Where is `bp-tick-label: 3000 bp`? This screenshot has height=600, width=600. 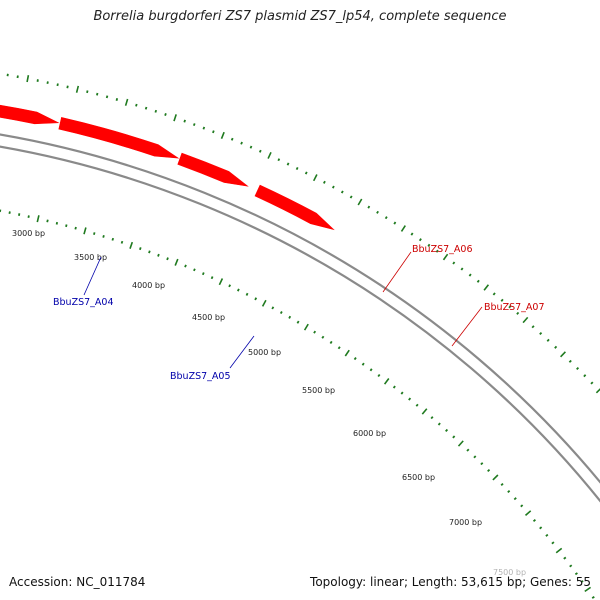
bp-tick-label: 3000 bp is located at coordinates (28, 233).